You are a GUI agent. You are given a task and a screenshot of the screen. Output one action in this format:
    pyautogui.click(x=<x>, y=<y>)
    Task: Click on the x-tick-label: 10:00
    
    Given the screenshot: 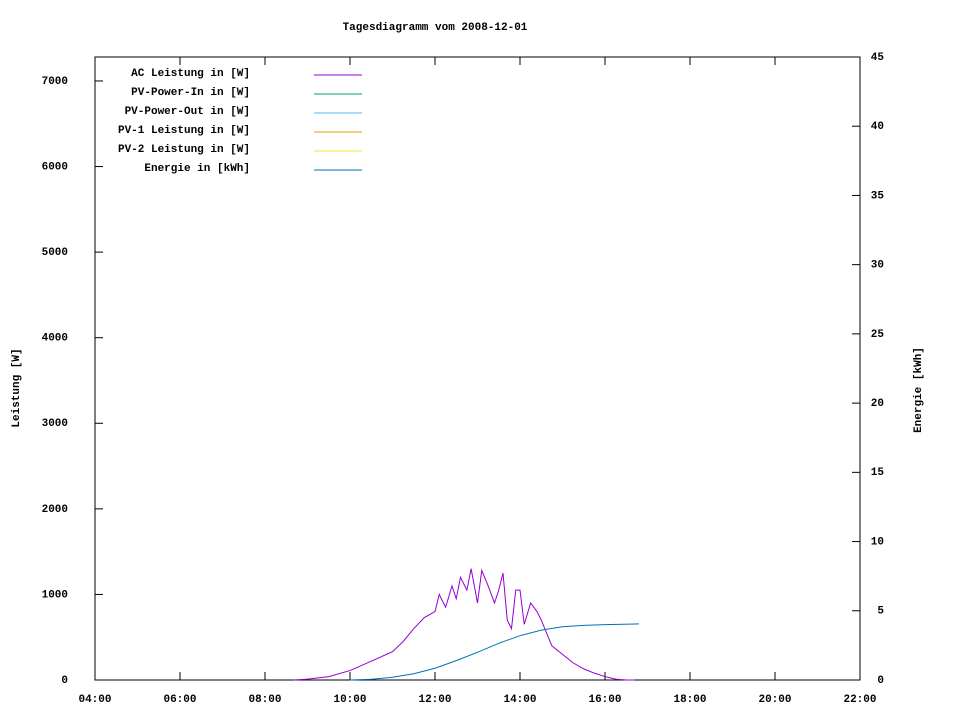 What is the action you would take?
    pyautogui.click(x=349, y=700)
    